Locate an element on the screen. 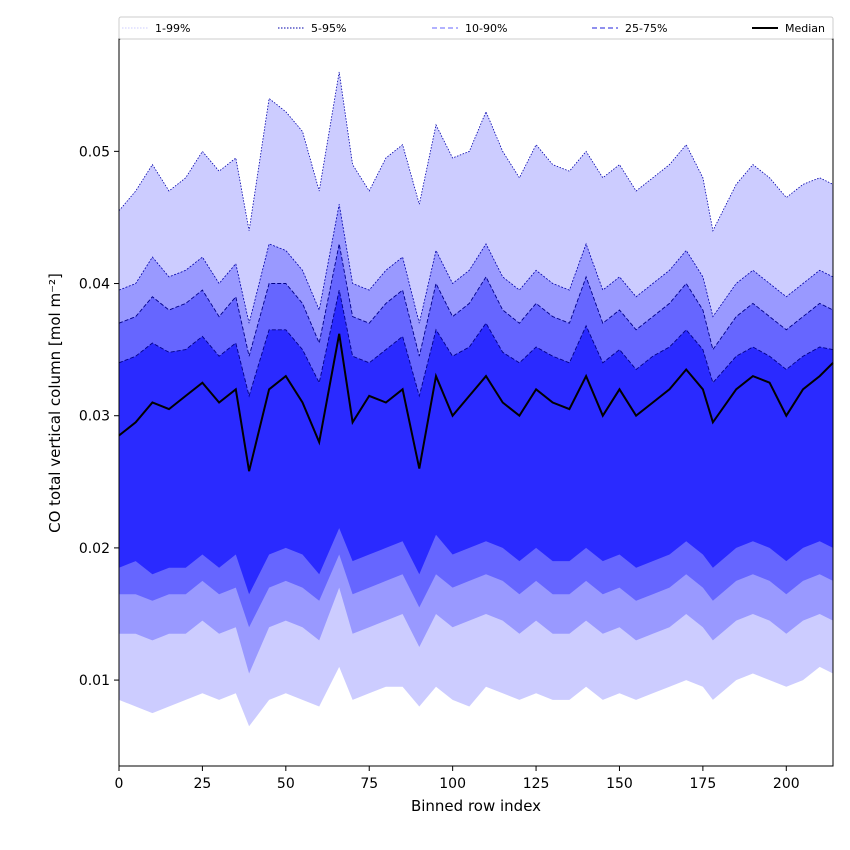 The image size is (850, 850). y-axis-label: CO total vertical column [mol m⁻²] is located at coordinates (55, 403).